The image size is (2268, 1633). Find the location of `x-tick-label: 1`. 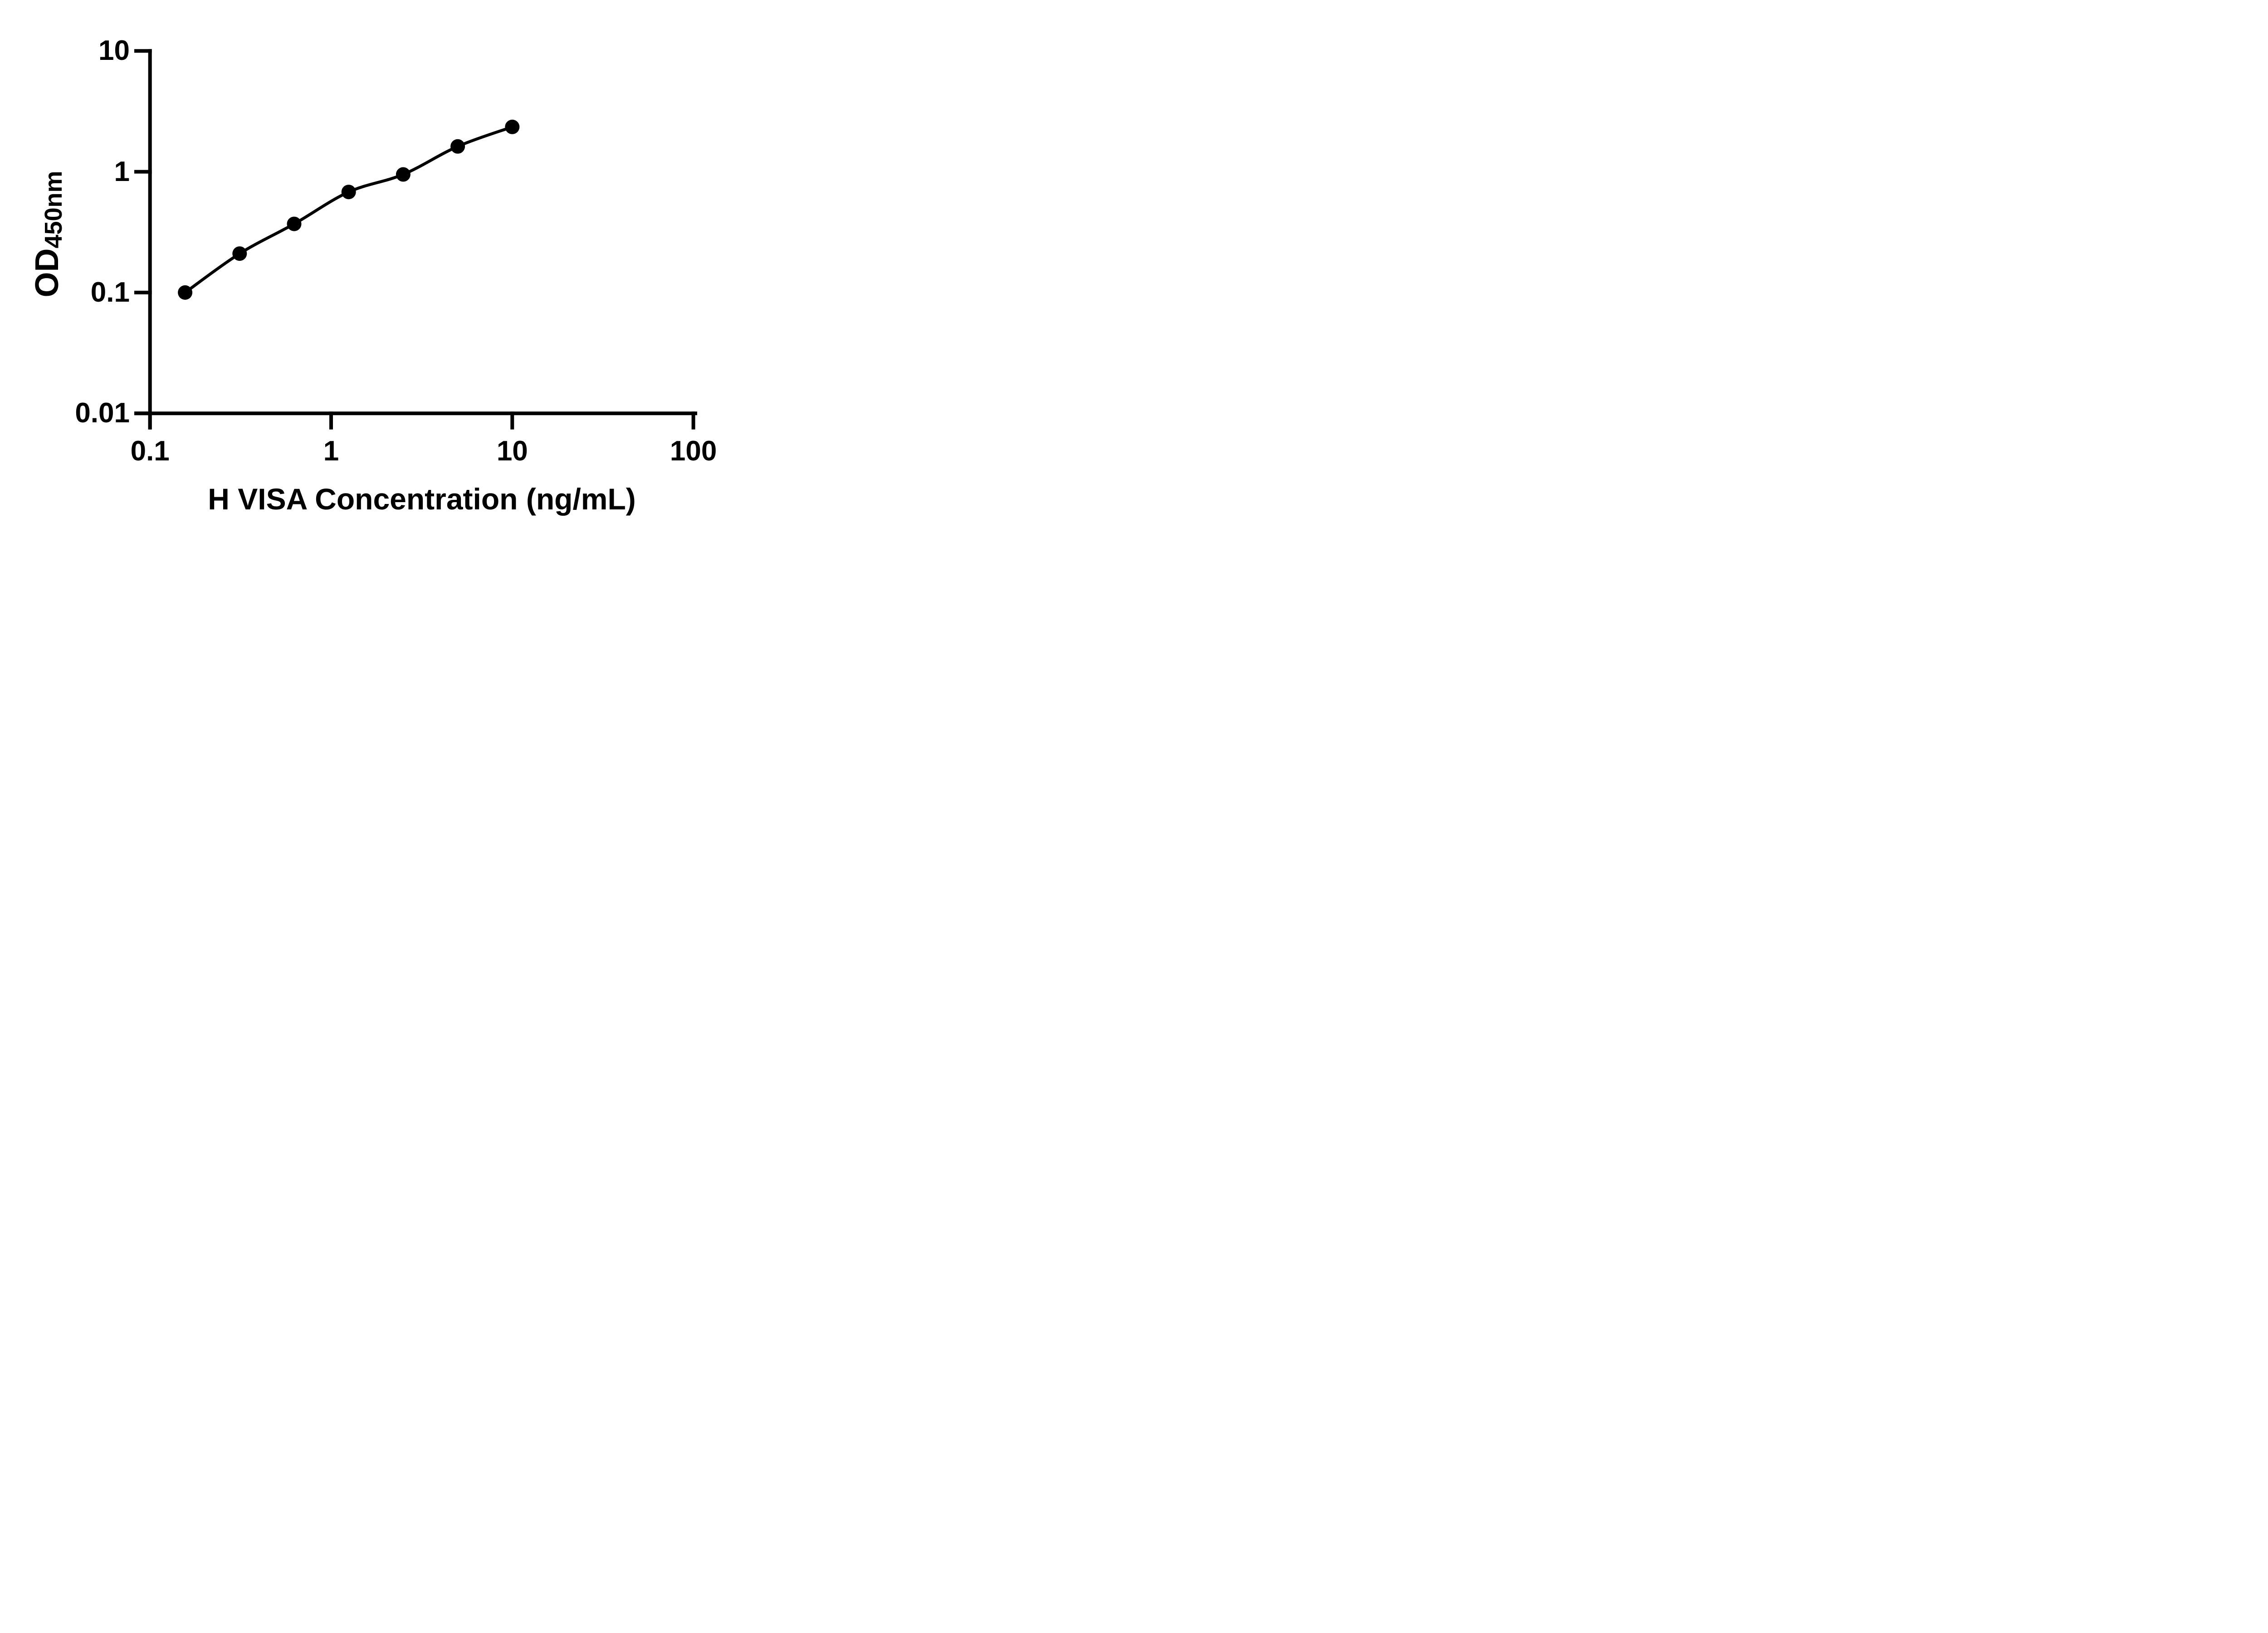

x-tick-label: 1 is located at coordinates (331, 451).